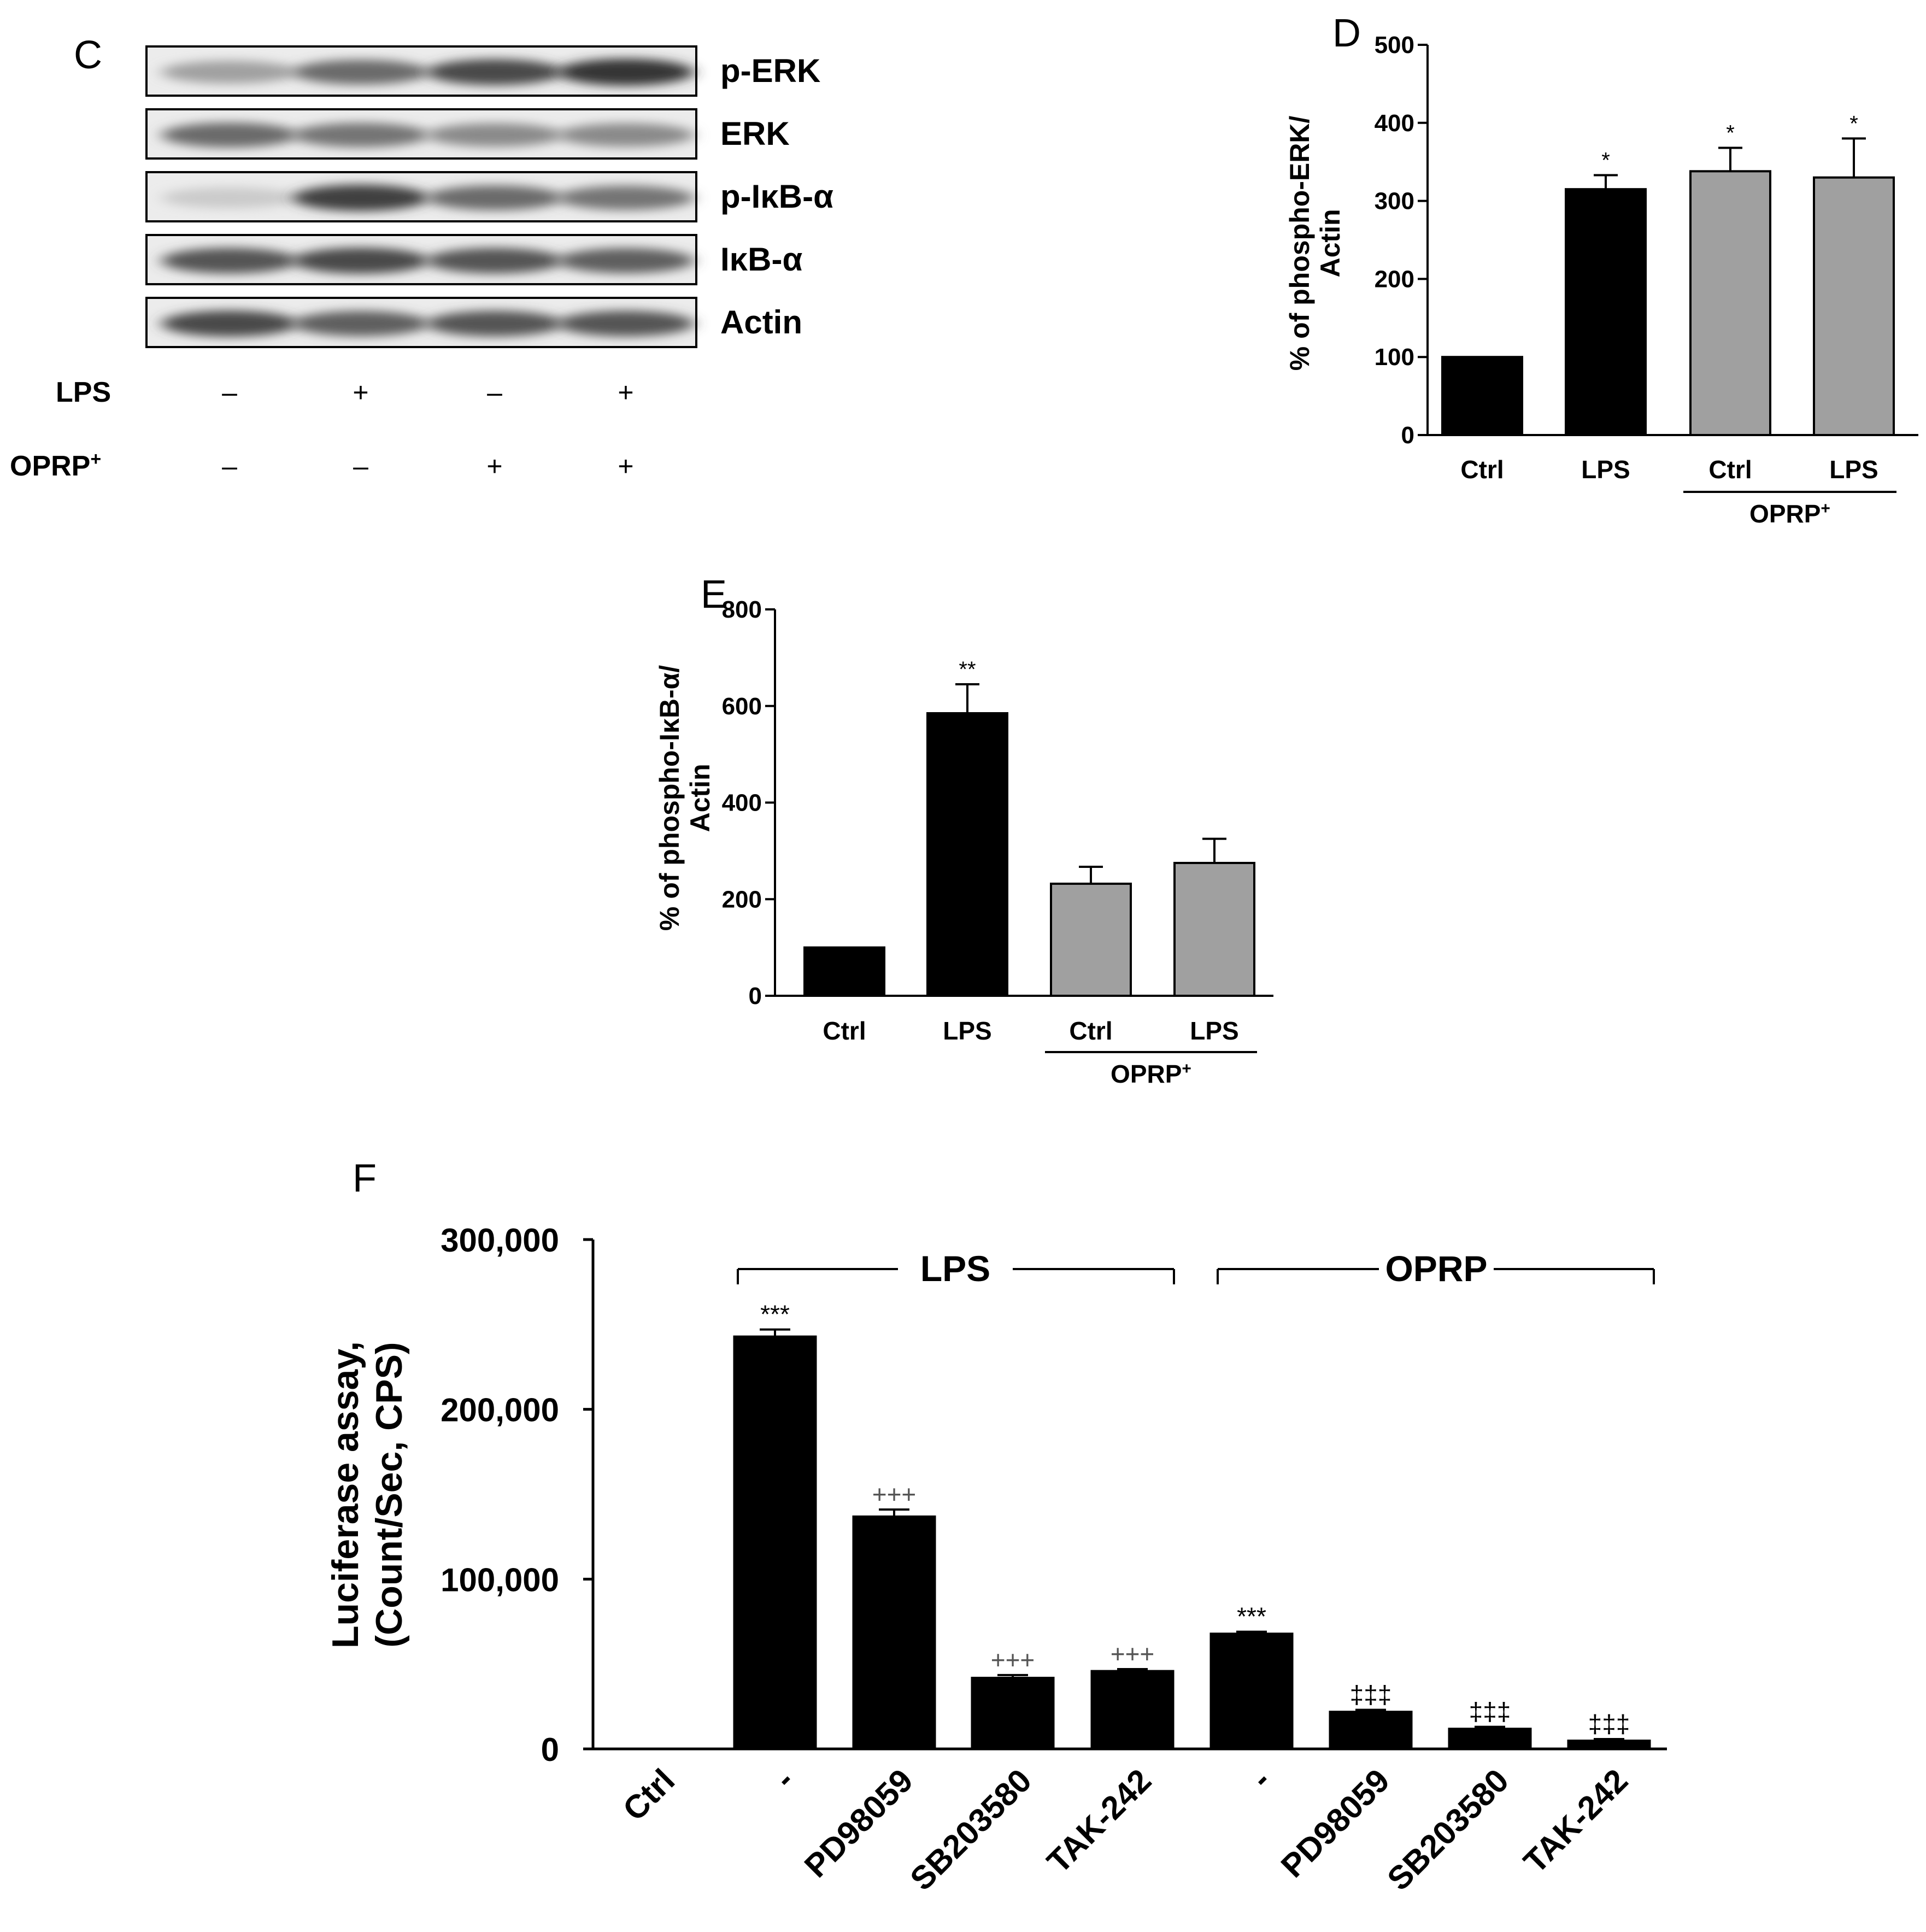  Describe the element at coordinates (968, 669) in the screenshot. I see `significance-mark: **` at that location.